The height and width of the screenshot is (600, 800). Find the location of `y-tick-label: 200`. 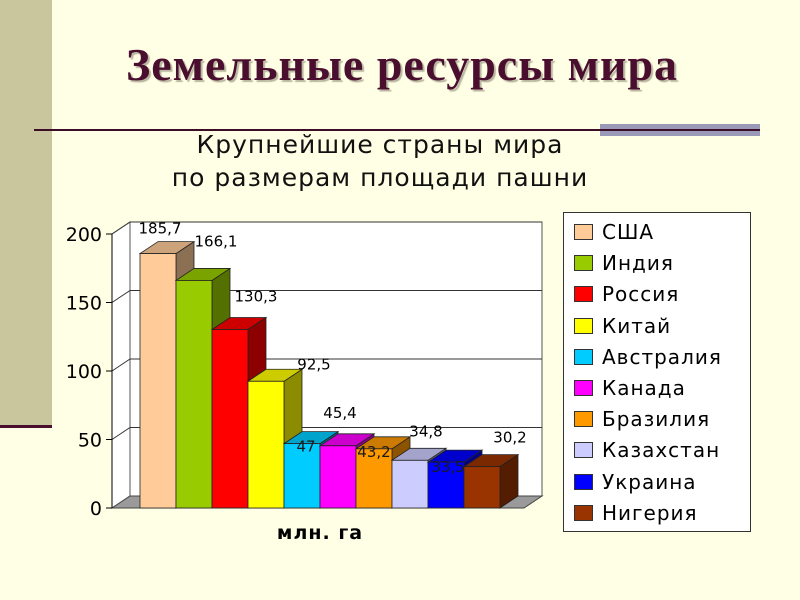

y-tick-label: 200 is located at coordinates (84, 235).